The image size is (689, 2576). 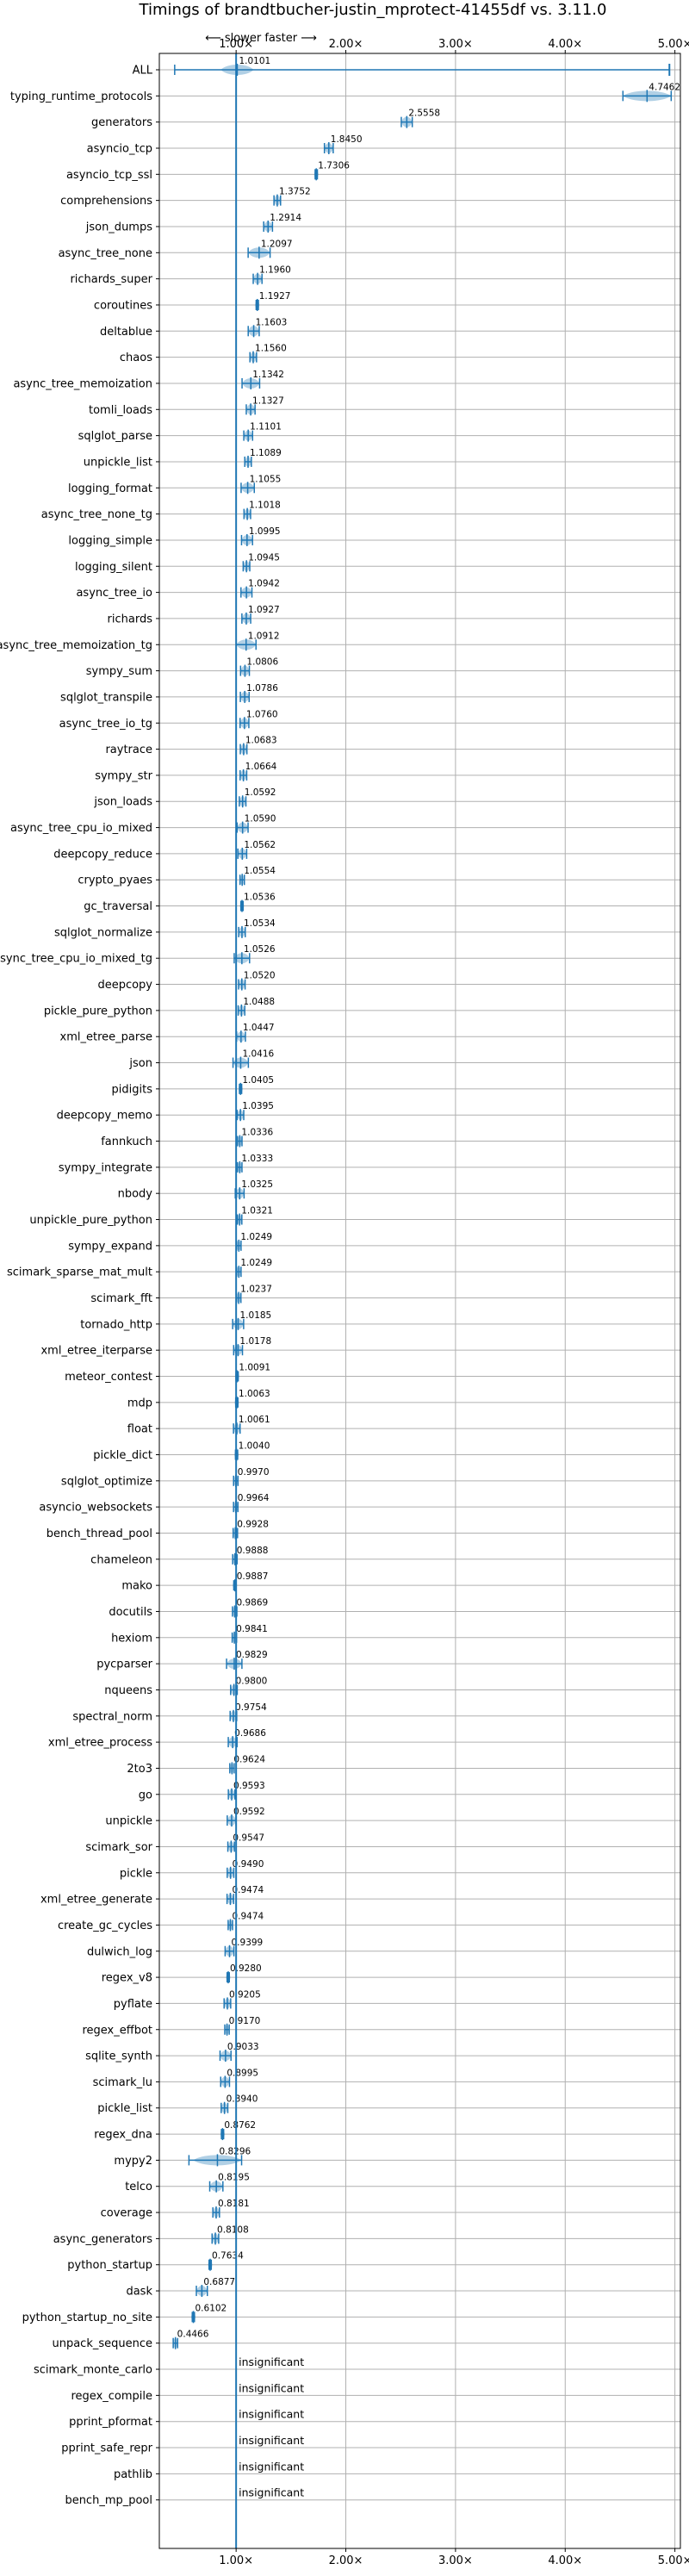 What do you see at coordinates (177, 589) in the screenshot?
I see `benchmark-row: async_tree_io 1.0942` at bounding box center [177, 589].